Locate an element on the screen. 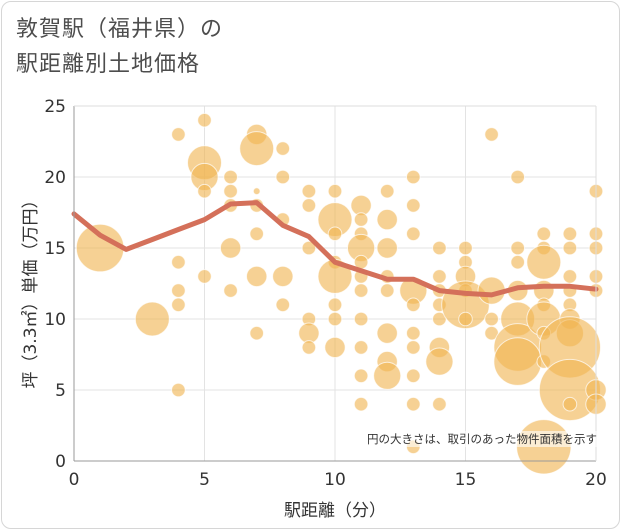  y-tick-label: 15 is located at coordinates (55, 249).